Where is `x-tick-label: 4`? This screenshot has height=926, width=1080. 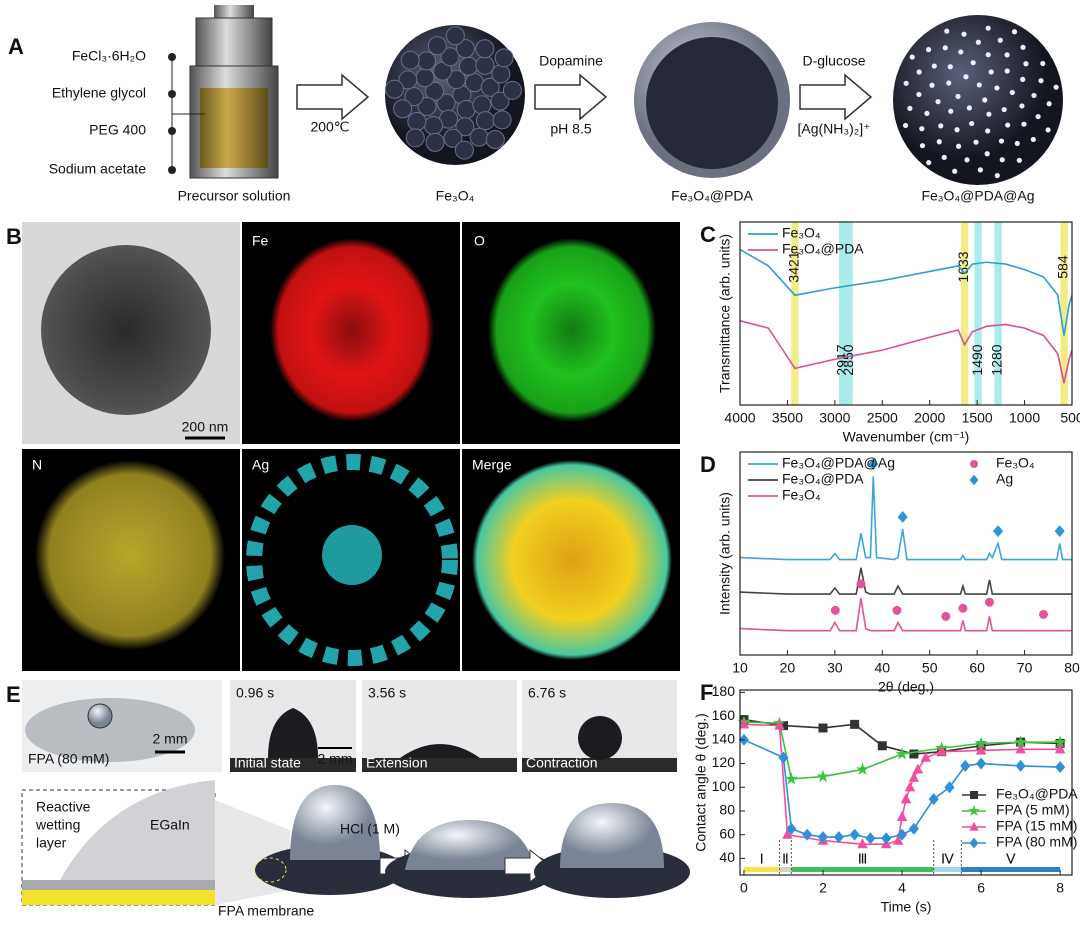
x-tick-label: 4 is located at coordinates (902, 888).